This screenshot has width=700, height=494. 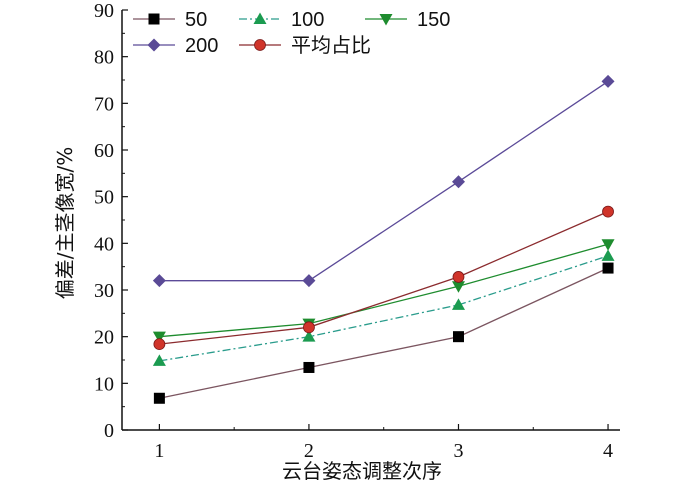 What do you see at coordinates (433, 20) in the screenshot?
I see `legend-label: 150` at bounding box center [433, 20].